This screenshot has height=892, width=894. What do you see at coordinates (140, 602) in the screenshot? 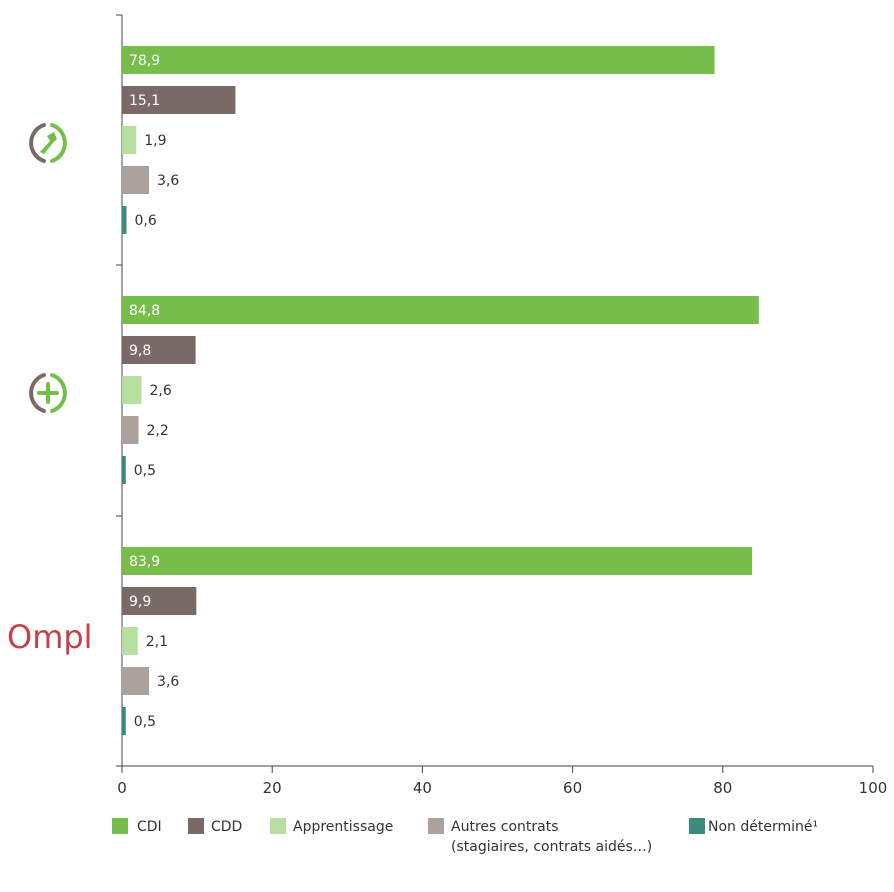
I see `bar-value-label: 9,9` at bounding box center [140, 602].